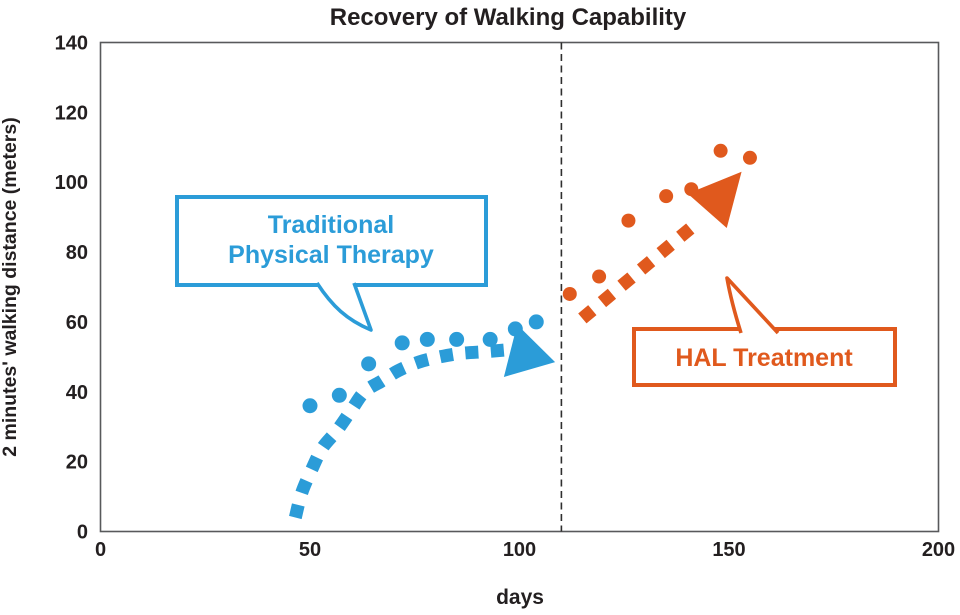  I want to click on trend-dashed-path, so click(398, 431).